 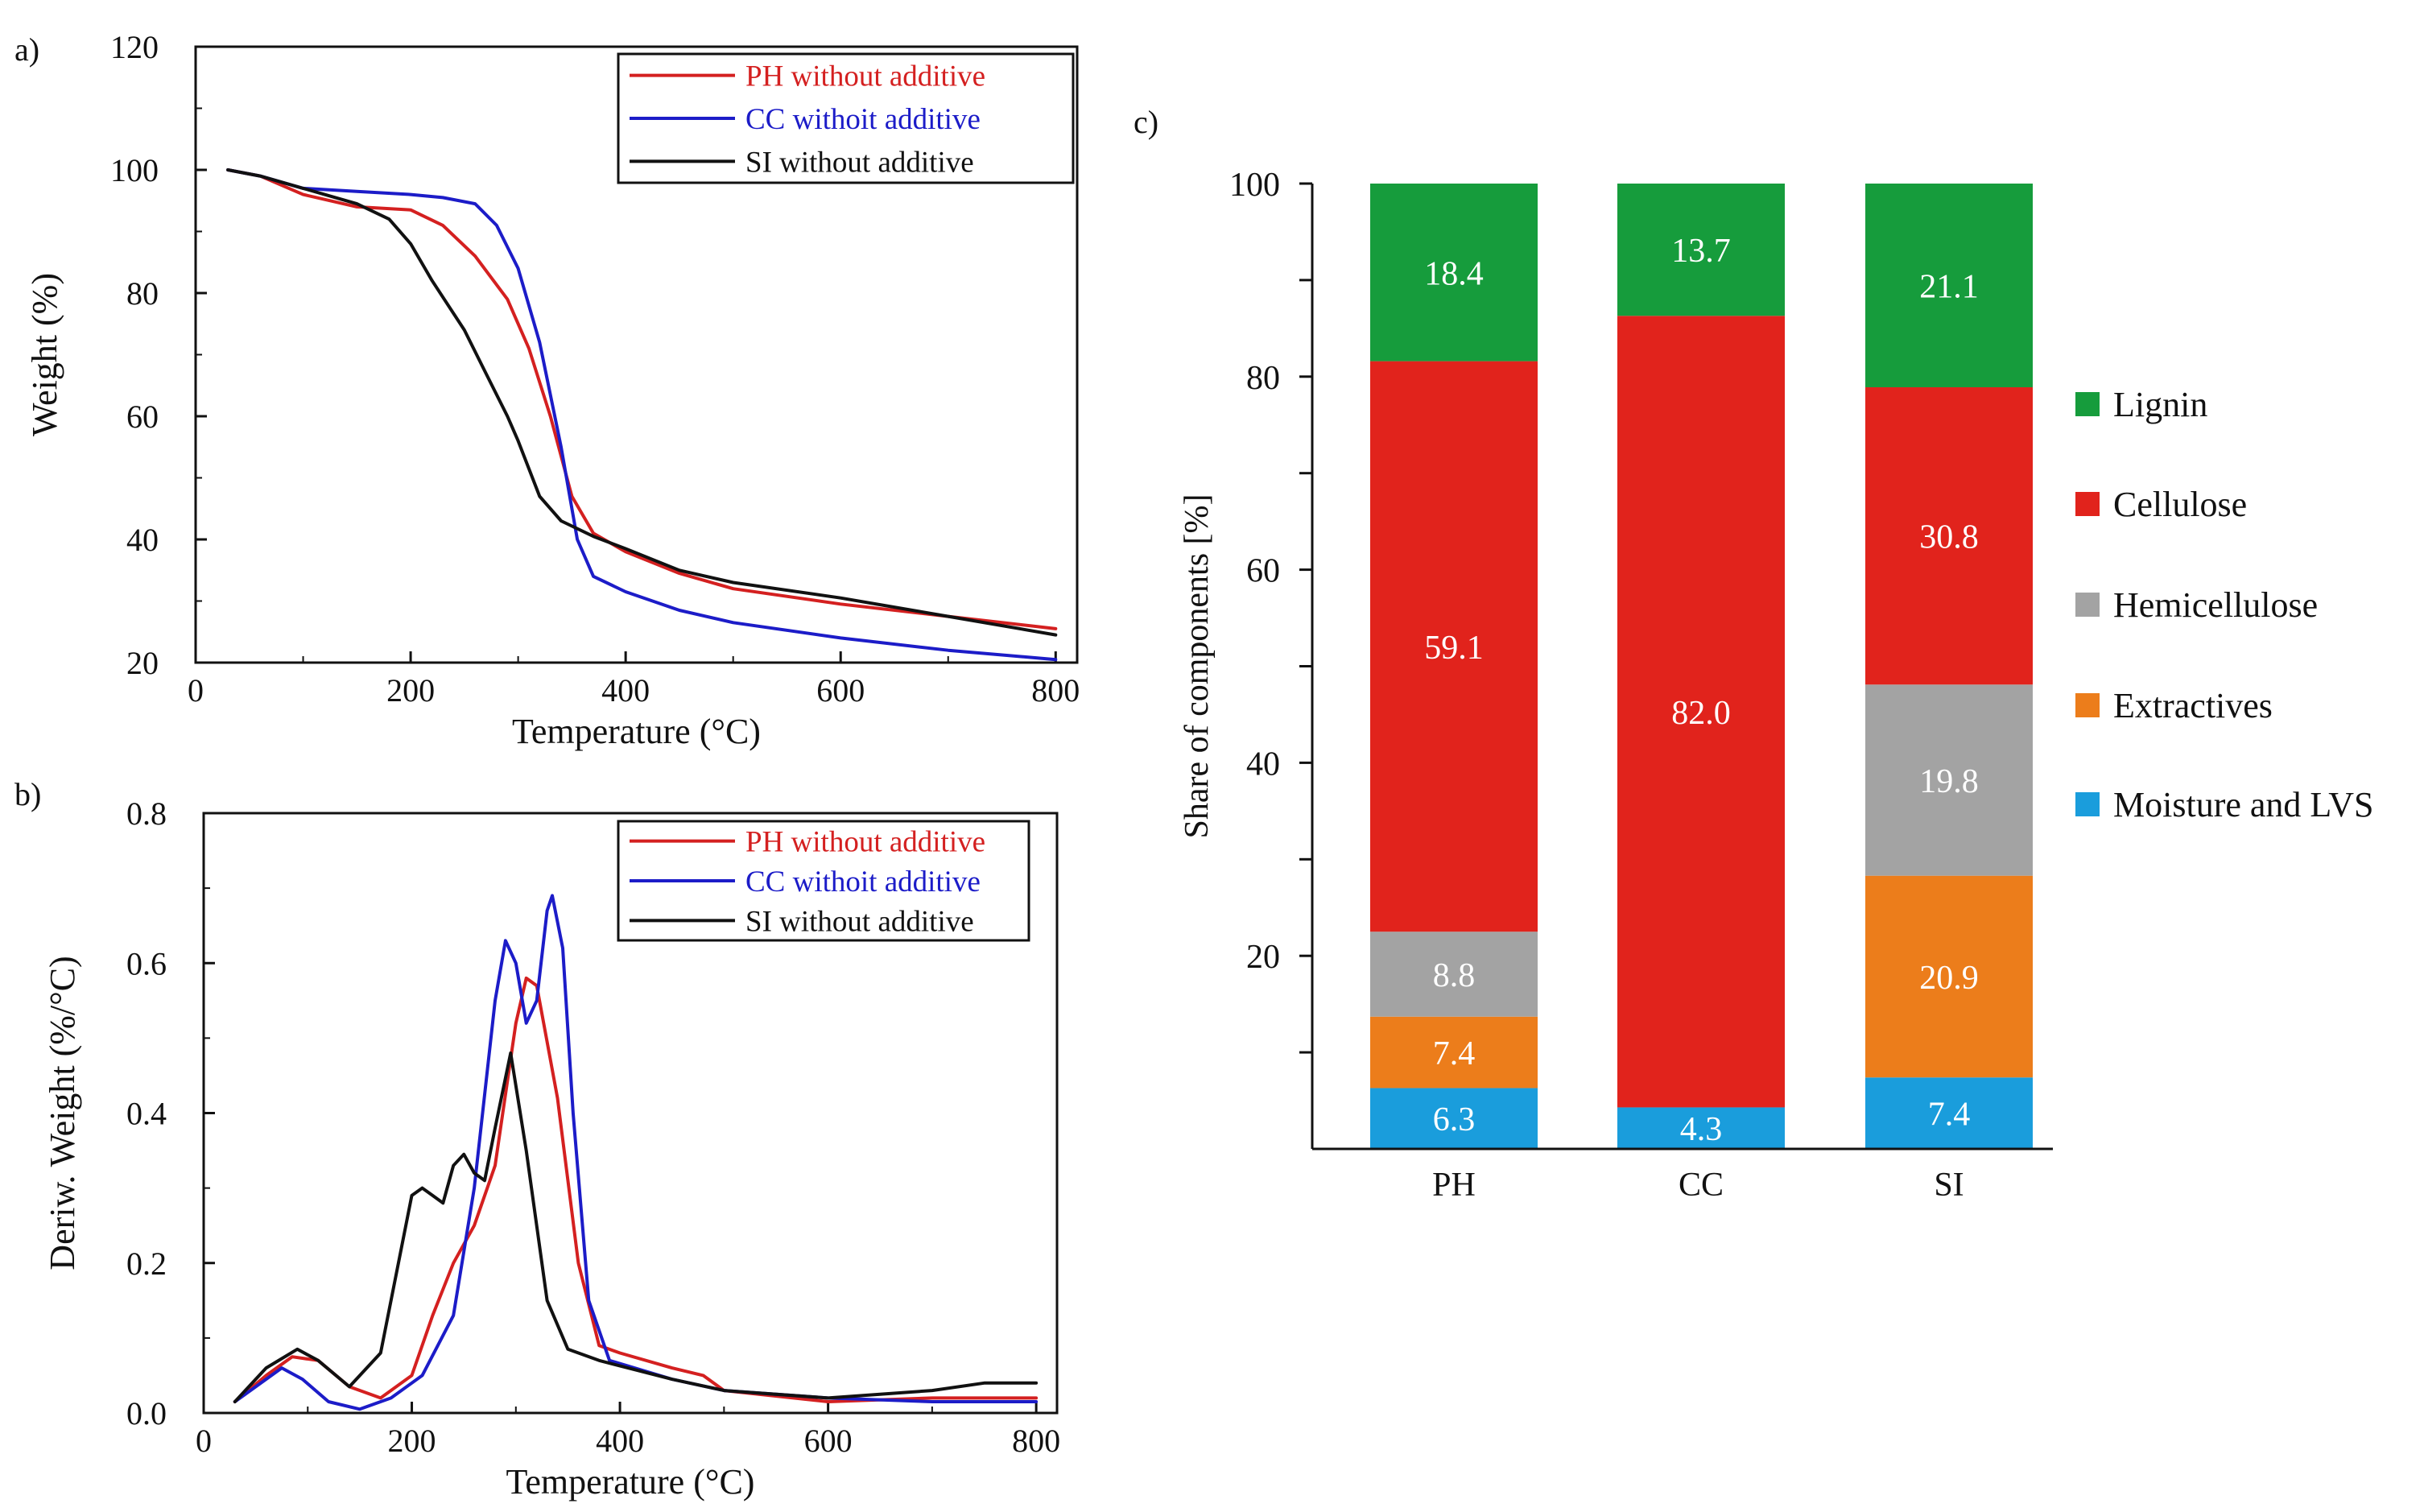 I want to click on x-category-label: CC, so click(x=1701, y=1185).